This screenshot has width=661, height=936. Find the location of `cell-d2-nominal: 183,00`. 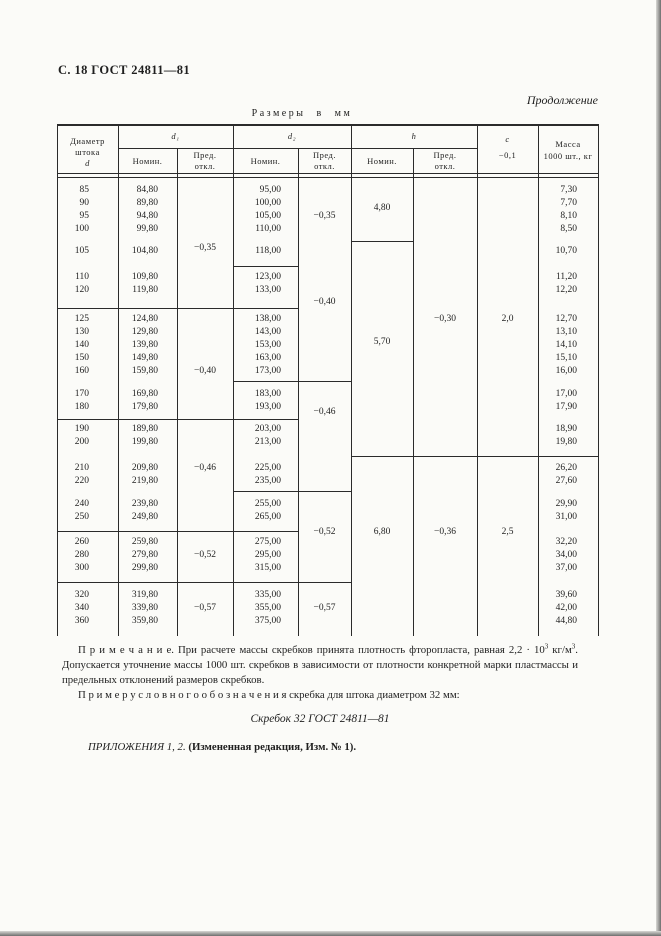

cell-d2-nominal: 183,00 is located at coordinates (267, 394).